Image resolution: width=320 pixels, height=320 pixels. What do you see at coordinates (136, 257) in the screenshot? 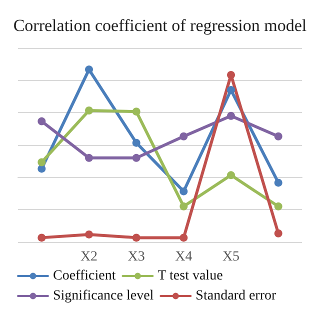
I see `x-tick-label: X3` at bounding box center [136, 257].